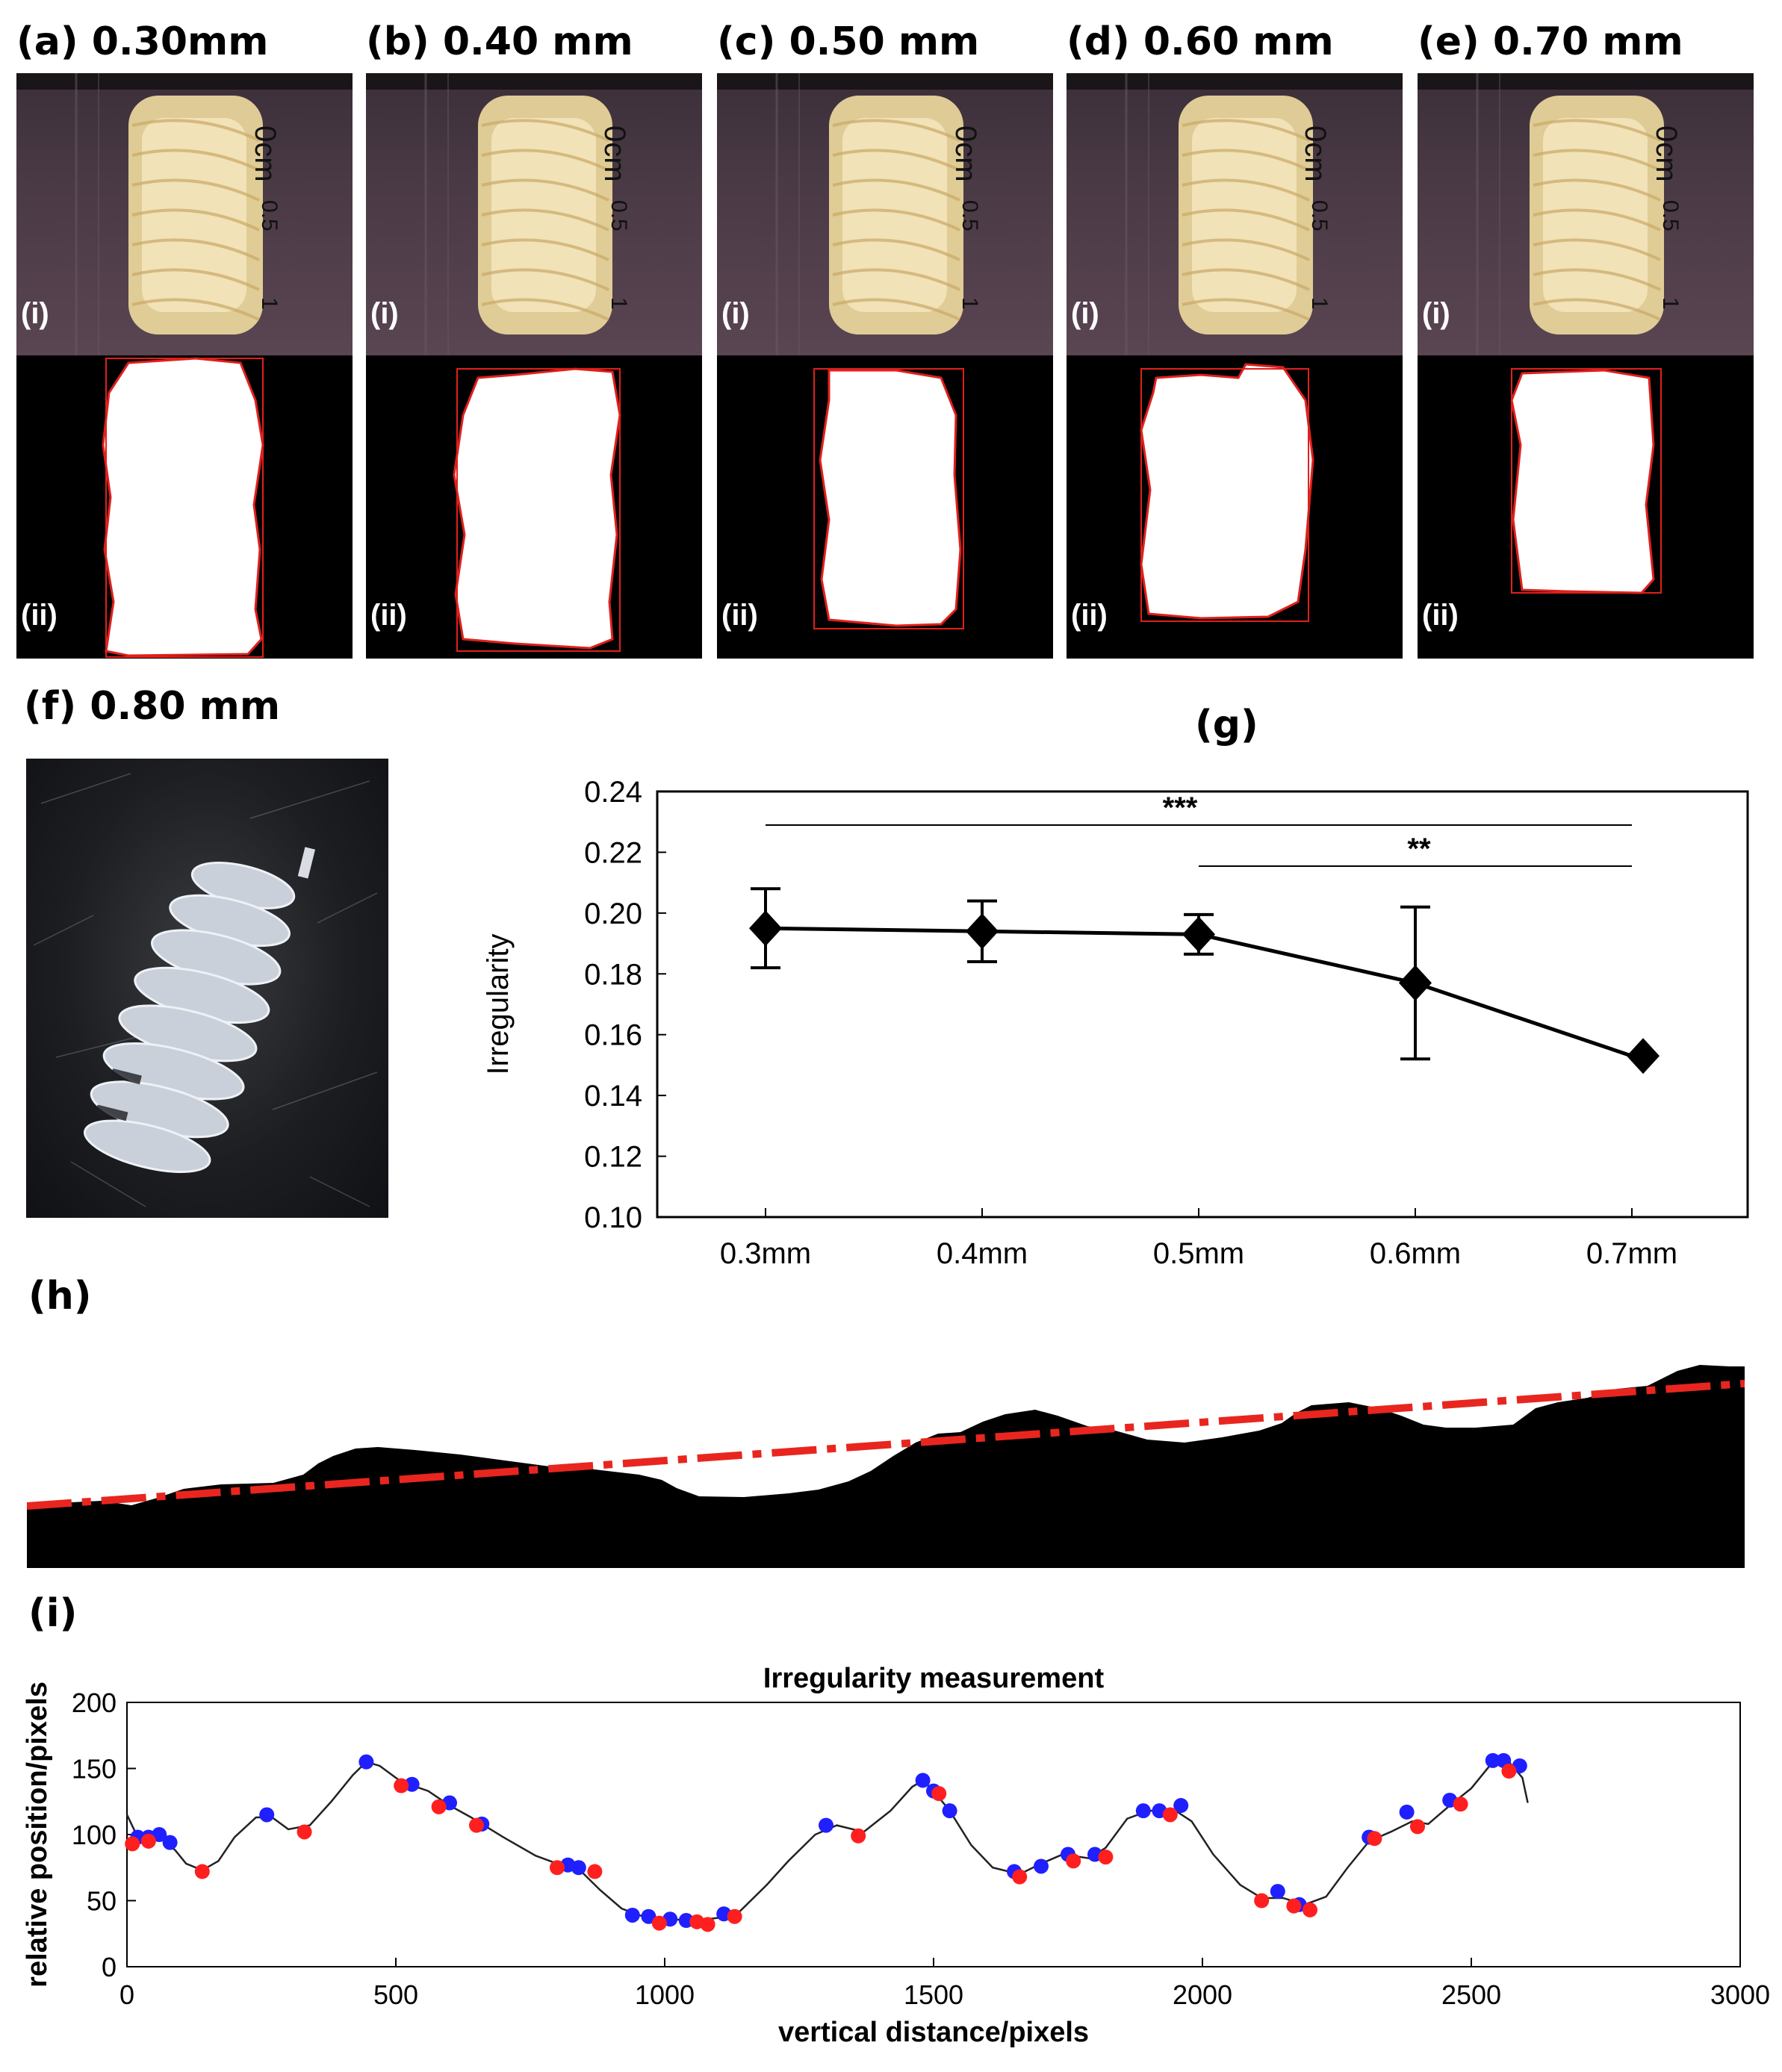 The image size is (1782, 2072). Describe the element at coordinates (765, 1253) in the screenshot. I see `x-tick-label: 0.3mm` at that location.